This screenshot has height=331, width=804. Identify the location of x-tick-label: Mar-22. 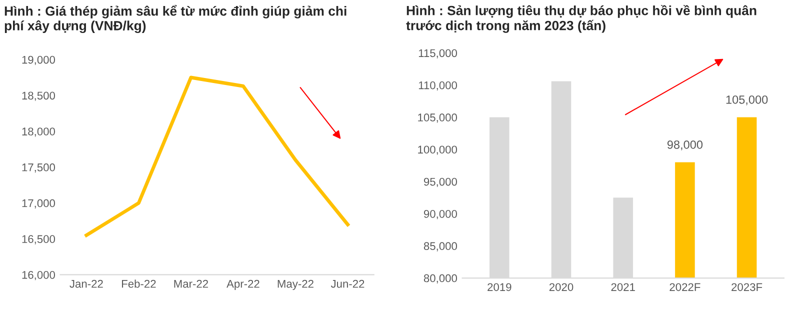
(191, 284).